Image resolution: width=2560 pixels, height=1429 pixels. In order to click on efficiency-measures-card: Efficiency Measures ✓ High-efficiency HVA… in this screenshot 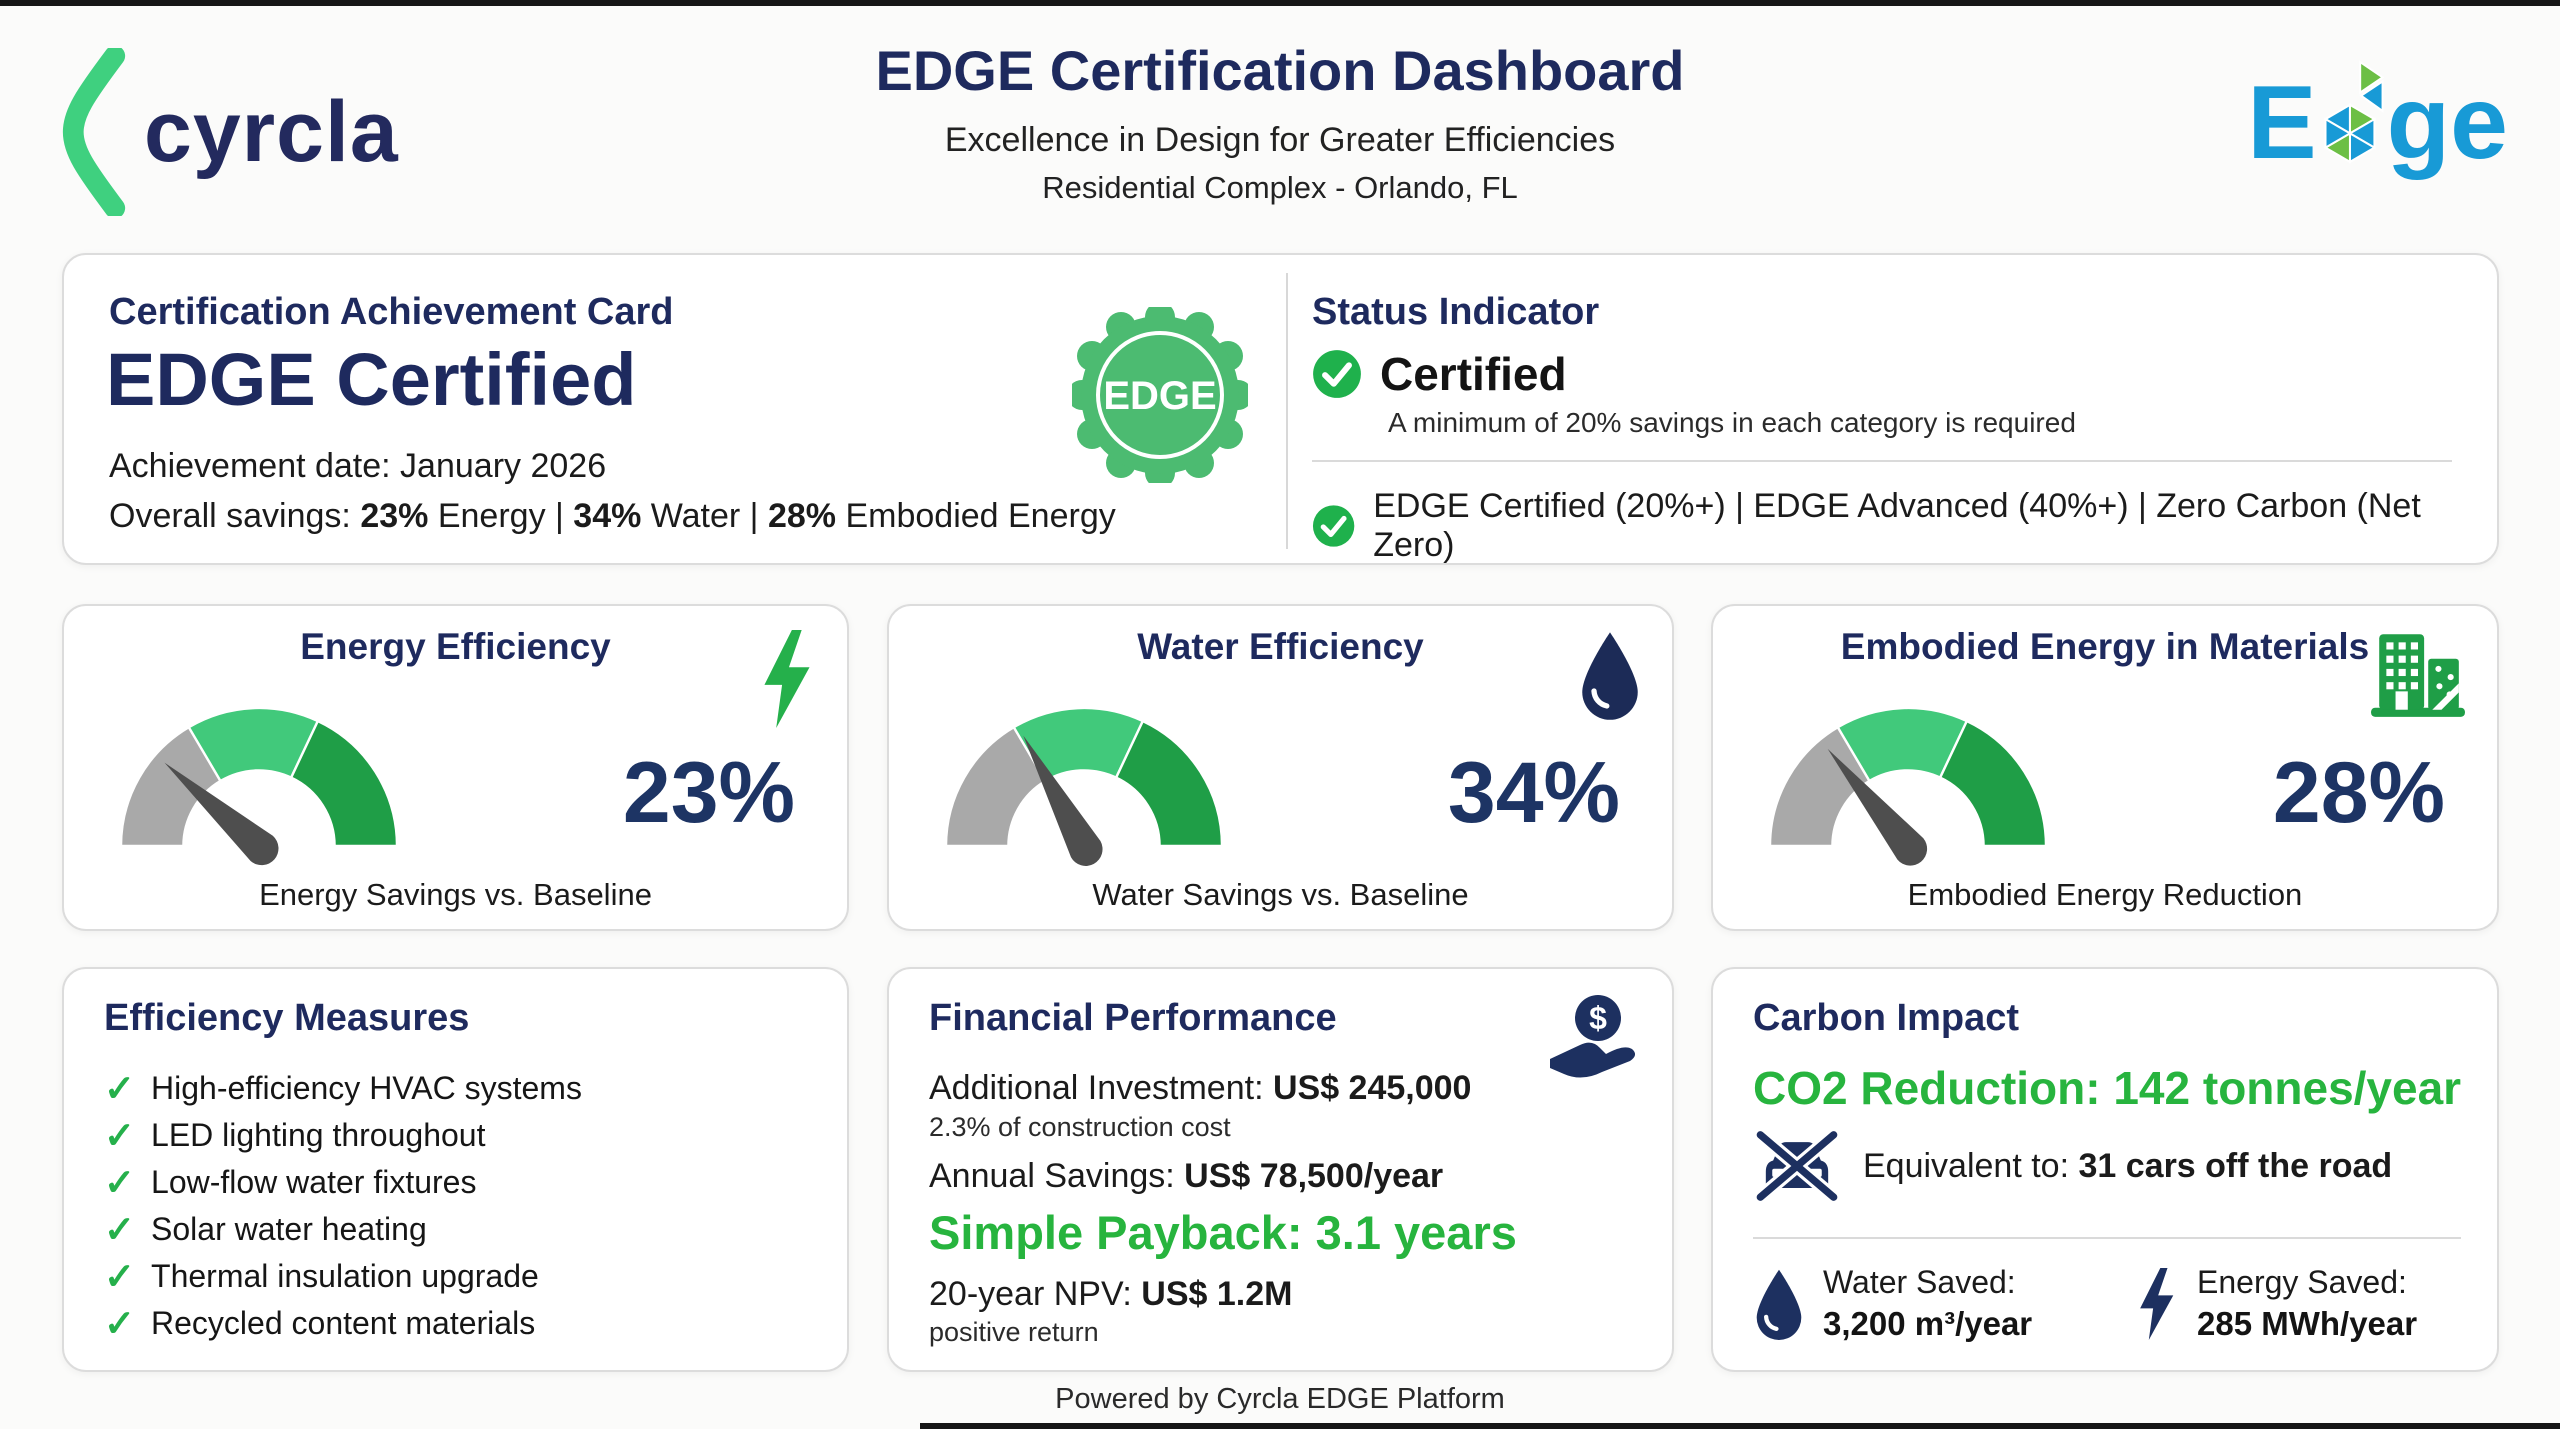, I will do `click(455, 1169)`.